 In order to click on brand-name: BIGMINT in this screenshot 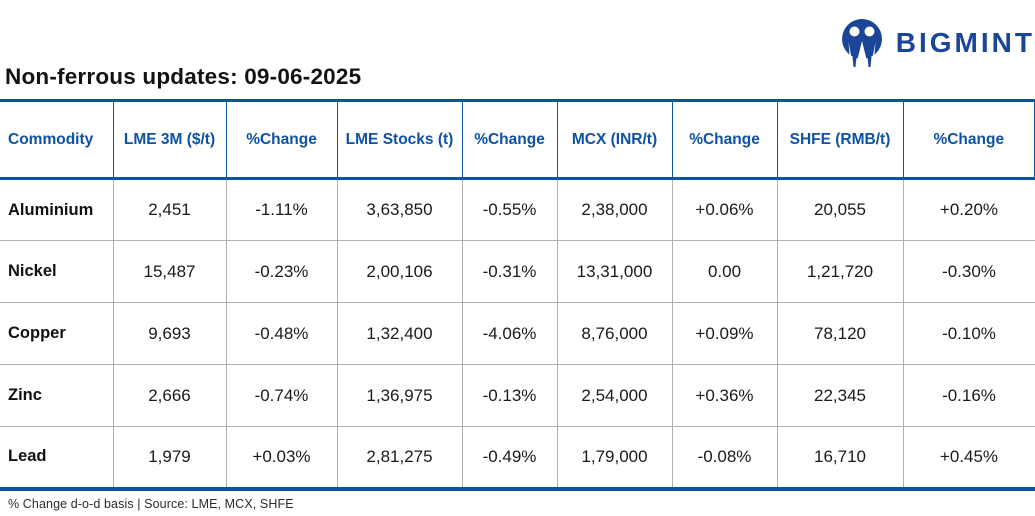, I will do `click(965, 42)`.